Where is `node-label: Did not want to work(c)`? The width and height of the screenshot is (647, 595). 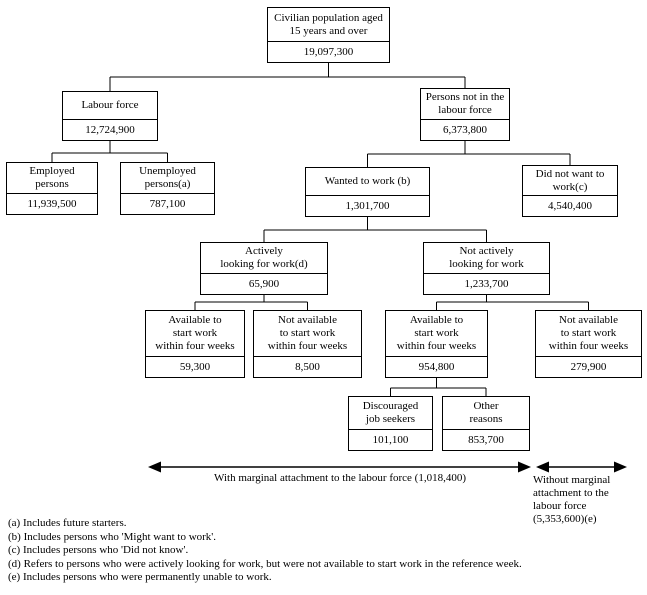
node-label: Did not want to work(c) is located at coordinates (570, 180).